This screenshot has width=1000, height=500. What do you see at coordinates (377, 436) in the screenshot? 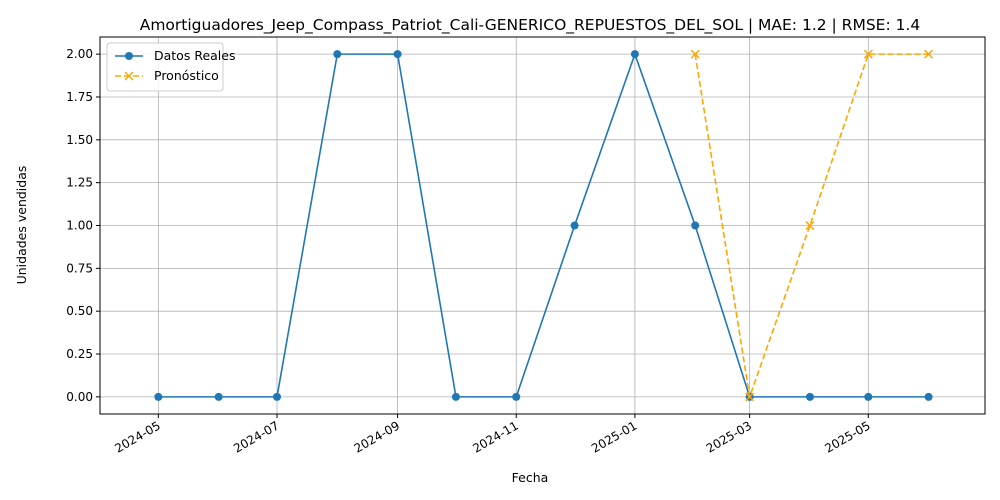
I see `x-tick-label: 2024-09` at bounding box center [377, 436].